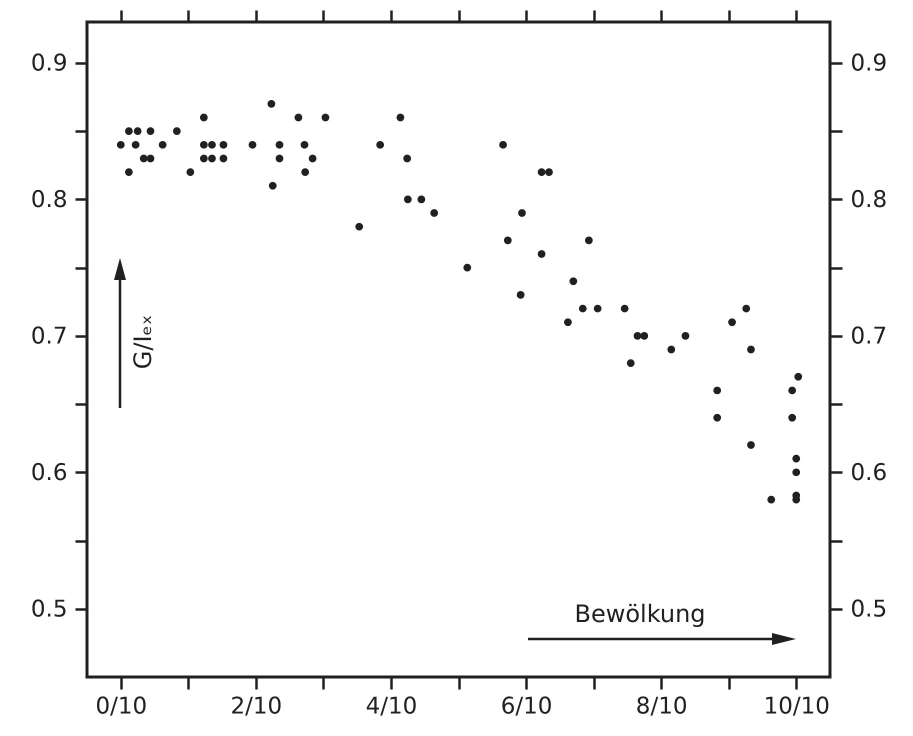 The image size is (913, 736). What do you see at coordinates (49, 609) in the screenshot?
I see `y-tick-label: 0.5` at bounding box center [49, 609].